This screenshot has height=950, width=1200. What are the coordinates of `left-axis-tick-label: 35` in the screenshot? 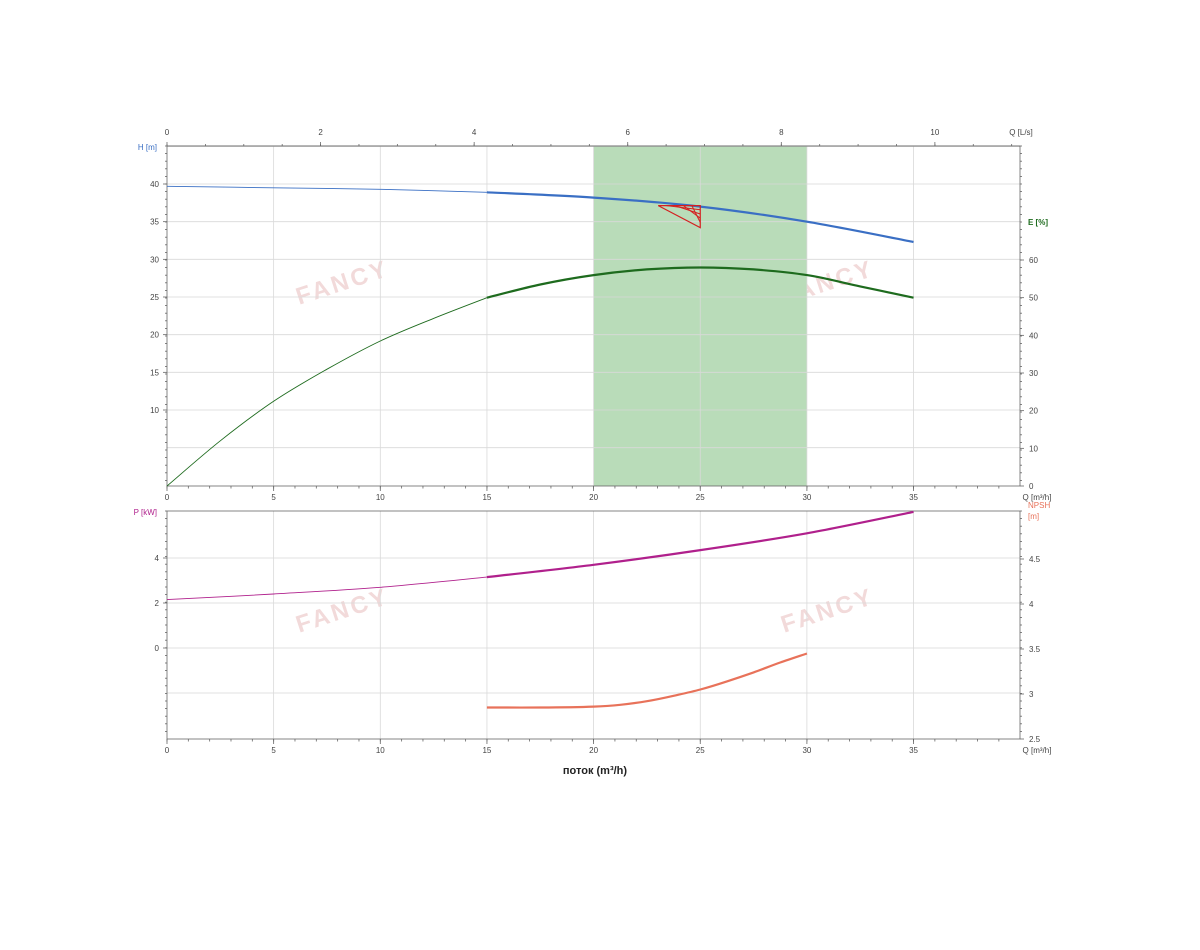 It's located at (154, 222).